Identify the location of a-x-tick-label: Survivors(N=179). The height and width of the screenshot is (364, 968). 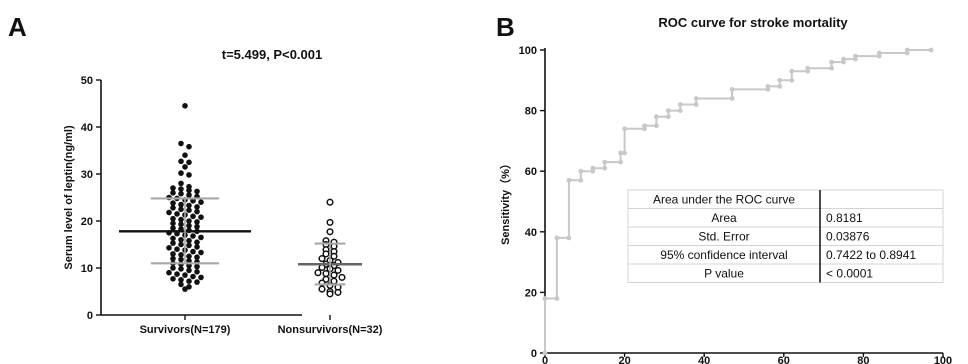
(185, 330).